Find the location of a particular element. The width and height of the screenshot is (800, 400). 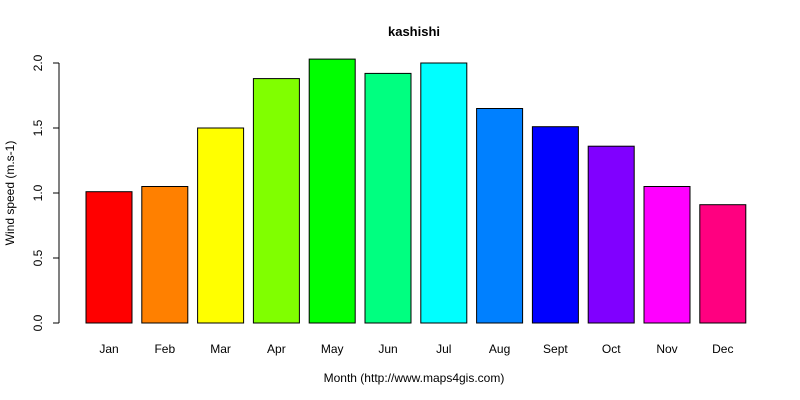

bar-may is located at coordinates (332, 191).